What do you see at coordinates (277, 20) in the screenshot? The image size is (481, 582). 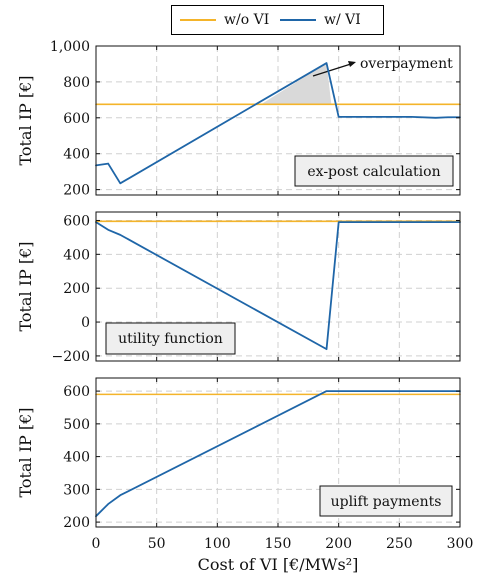 I see `legend: w/o VI w/ VI` at bounding box center [277, 20].